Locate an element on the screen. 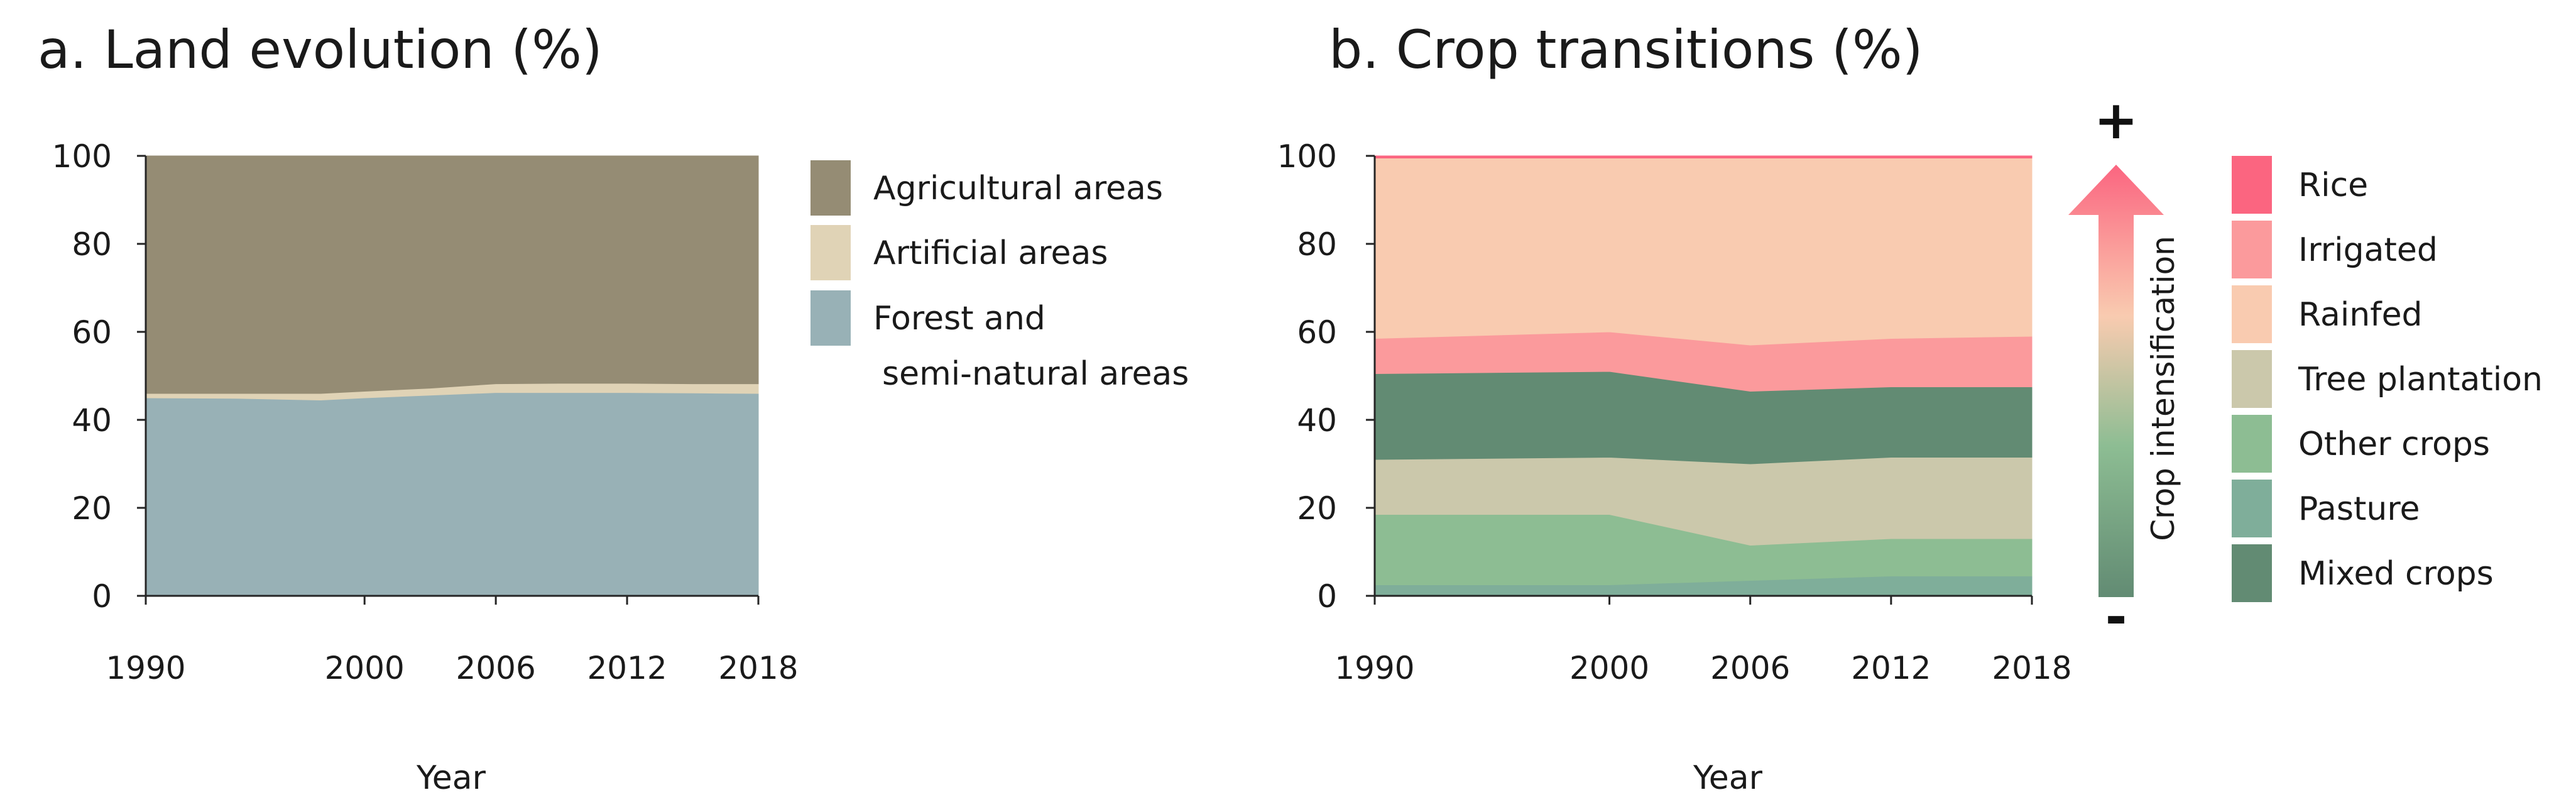 The height and width of the screenshot is (802, 2576). panel-b-title: b. Crop transitions (%) is located at coordinates (1626, 49).